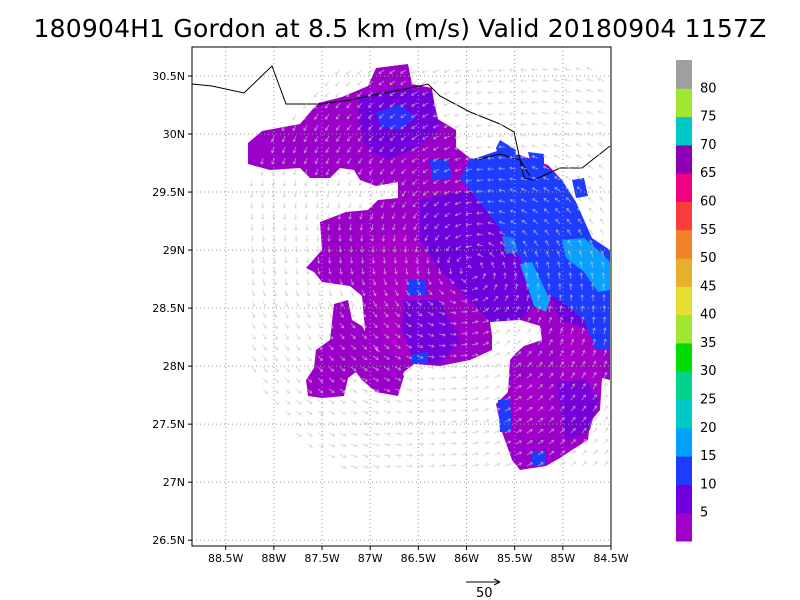  What do you see at coordinates (370, 558) in the screenshot?
I see `lon-tick-label: 87W` at bounding box center [370, 558].